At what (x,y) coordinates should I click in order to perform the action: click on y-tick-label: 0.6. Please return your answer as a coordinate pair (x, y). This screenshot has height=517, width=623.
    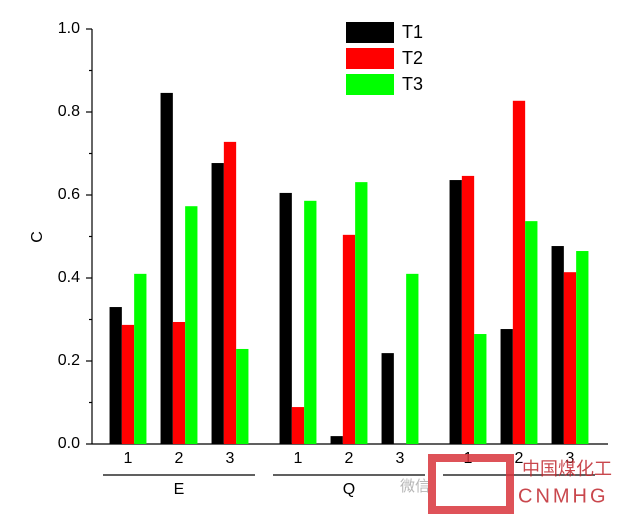
    Looking at the image, I should click on (69, 194).